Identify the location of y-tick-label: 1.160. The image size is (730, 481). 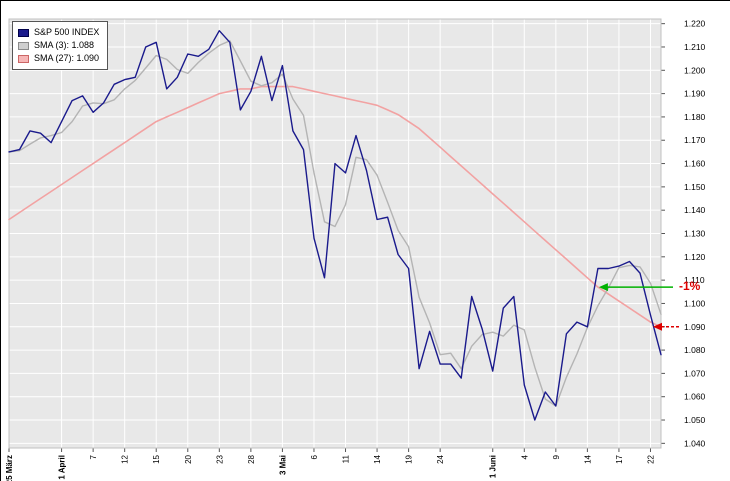
(695, 164).